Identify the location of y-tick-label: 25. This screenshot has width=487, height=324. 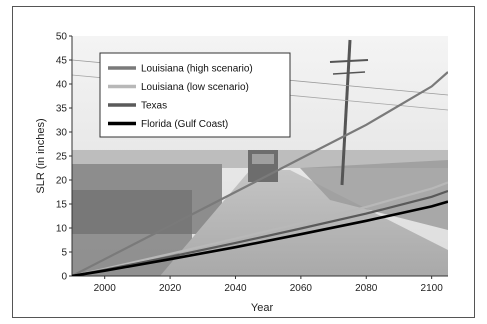
(62, 157).